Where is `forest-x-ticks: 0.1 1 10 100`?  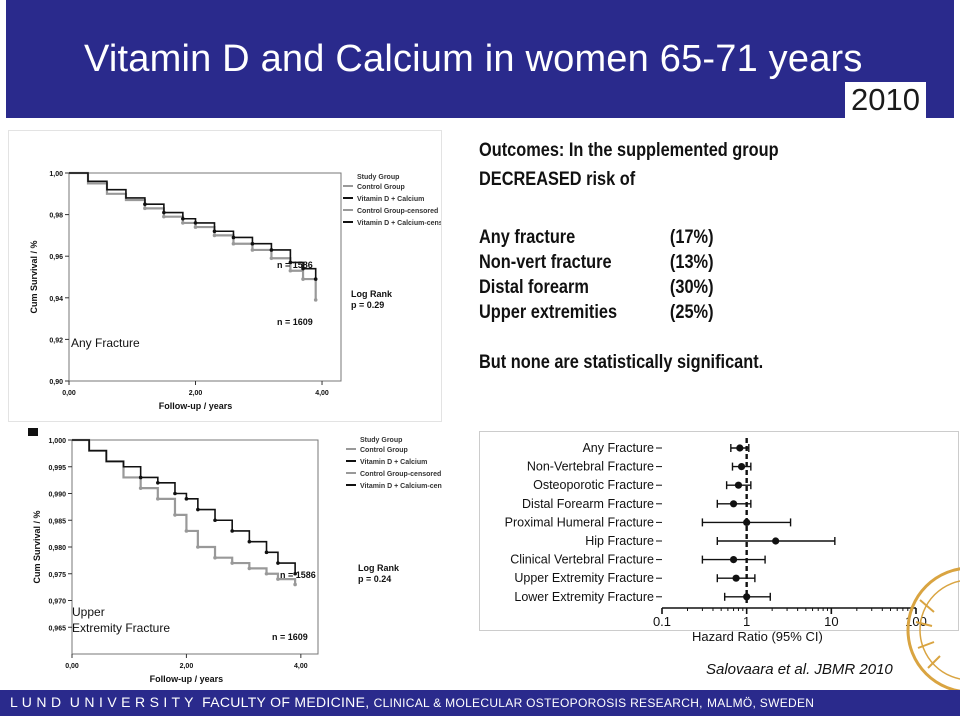 forest-x-ticks: 0.1 1 10 100 is located at coordinates (790, 621).